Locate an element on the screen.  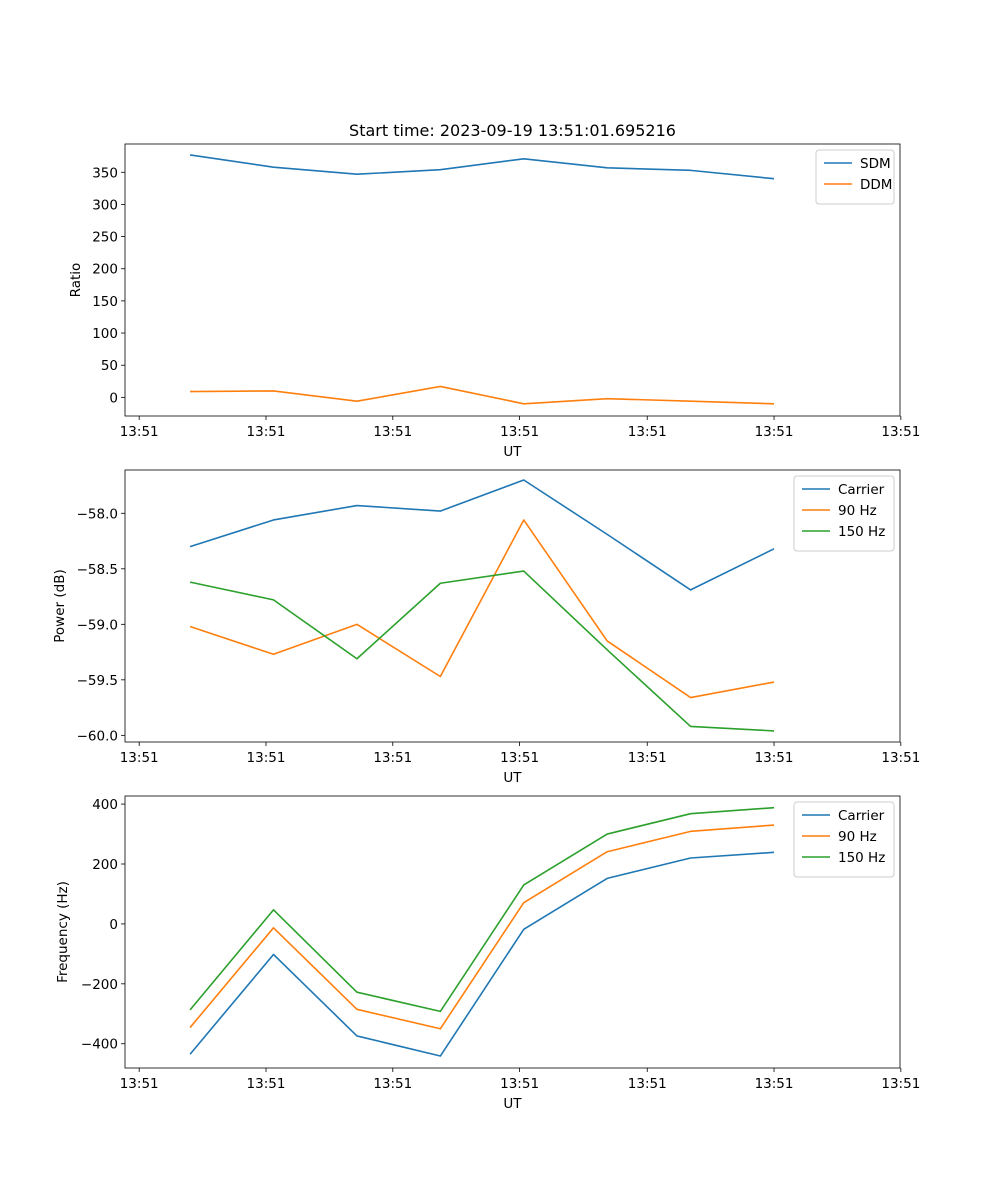
y-axis-label: Ratio is located at coordinates (76, 280).